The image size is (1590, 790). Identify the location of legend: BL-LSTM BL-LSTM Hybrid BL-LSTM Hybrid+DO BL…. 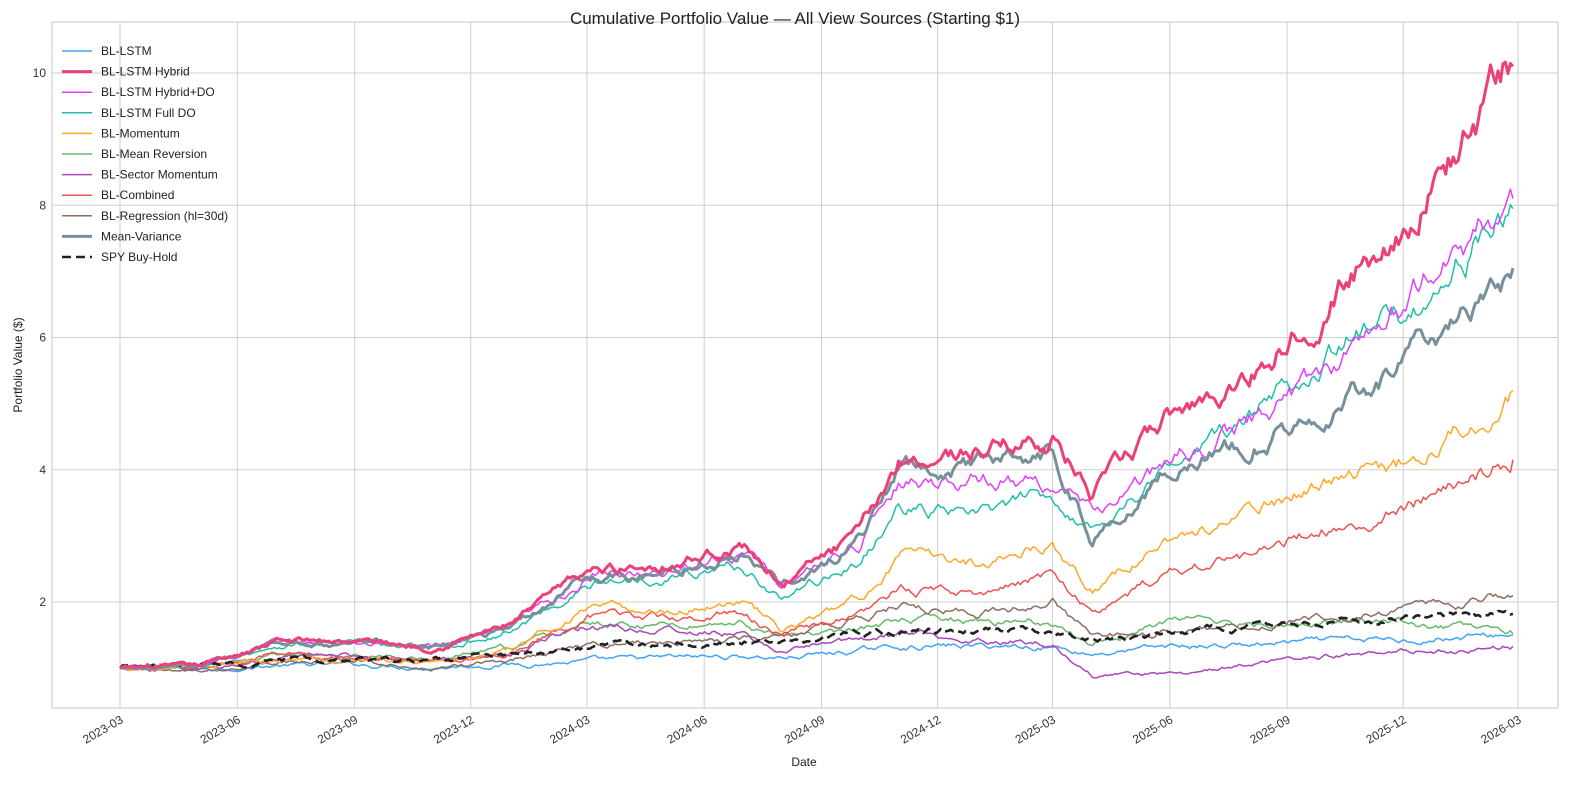
(145, 154).